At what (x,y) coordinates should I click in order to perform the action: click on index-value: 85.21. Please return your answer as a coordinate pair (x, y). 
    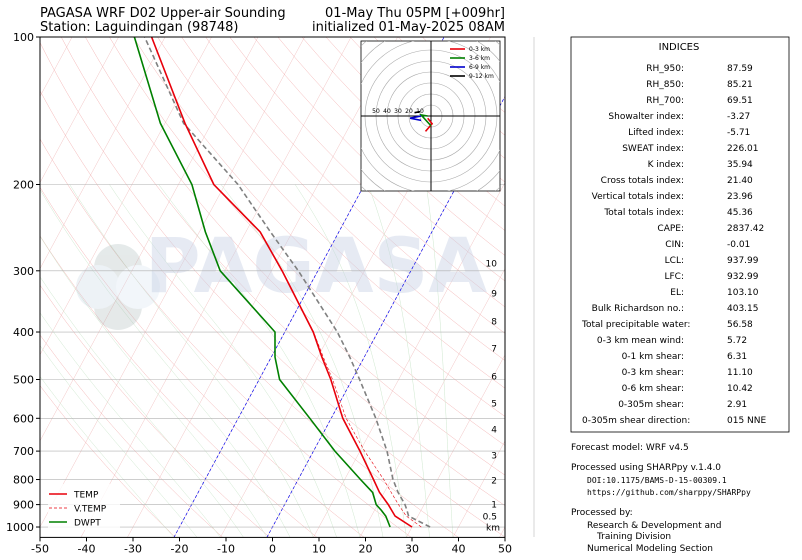
    Looking at the image, I should click on (740, 85).